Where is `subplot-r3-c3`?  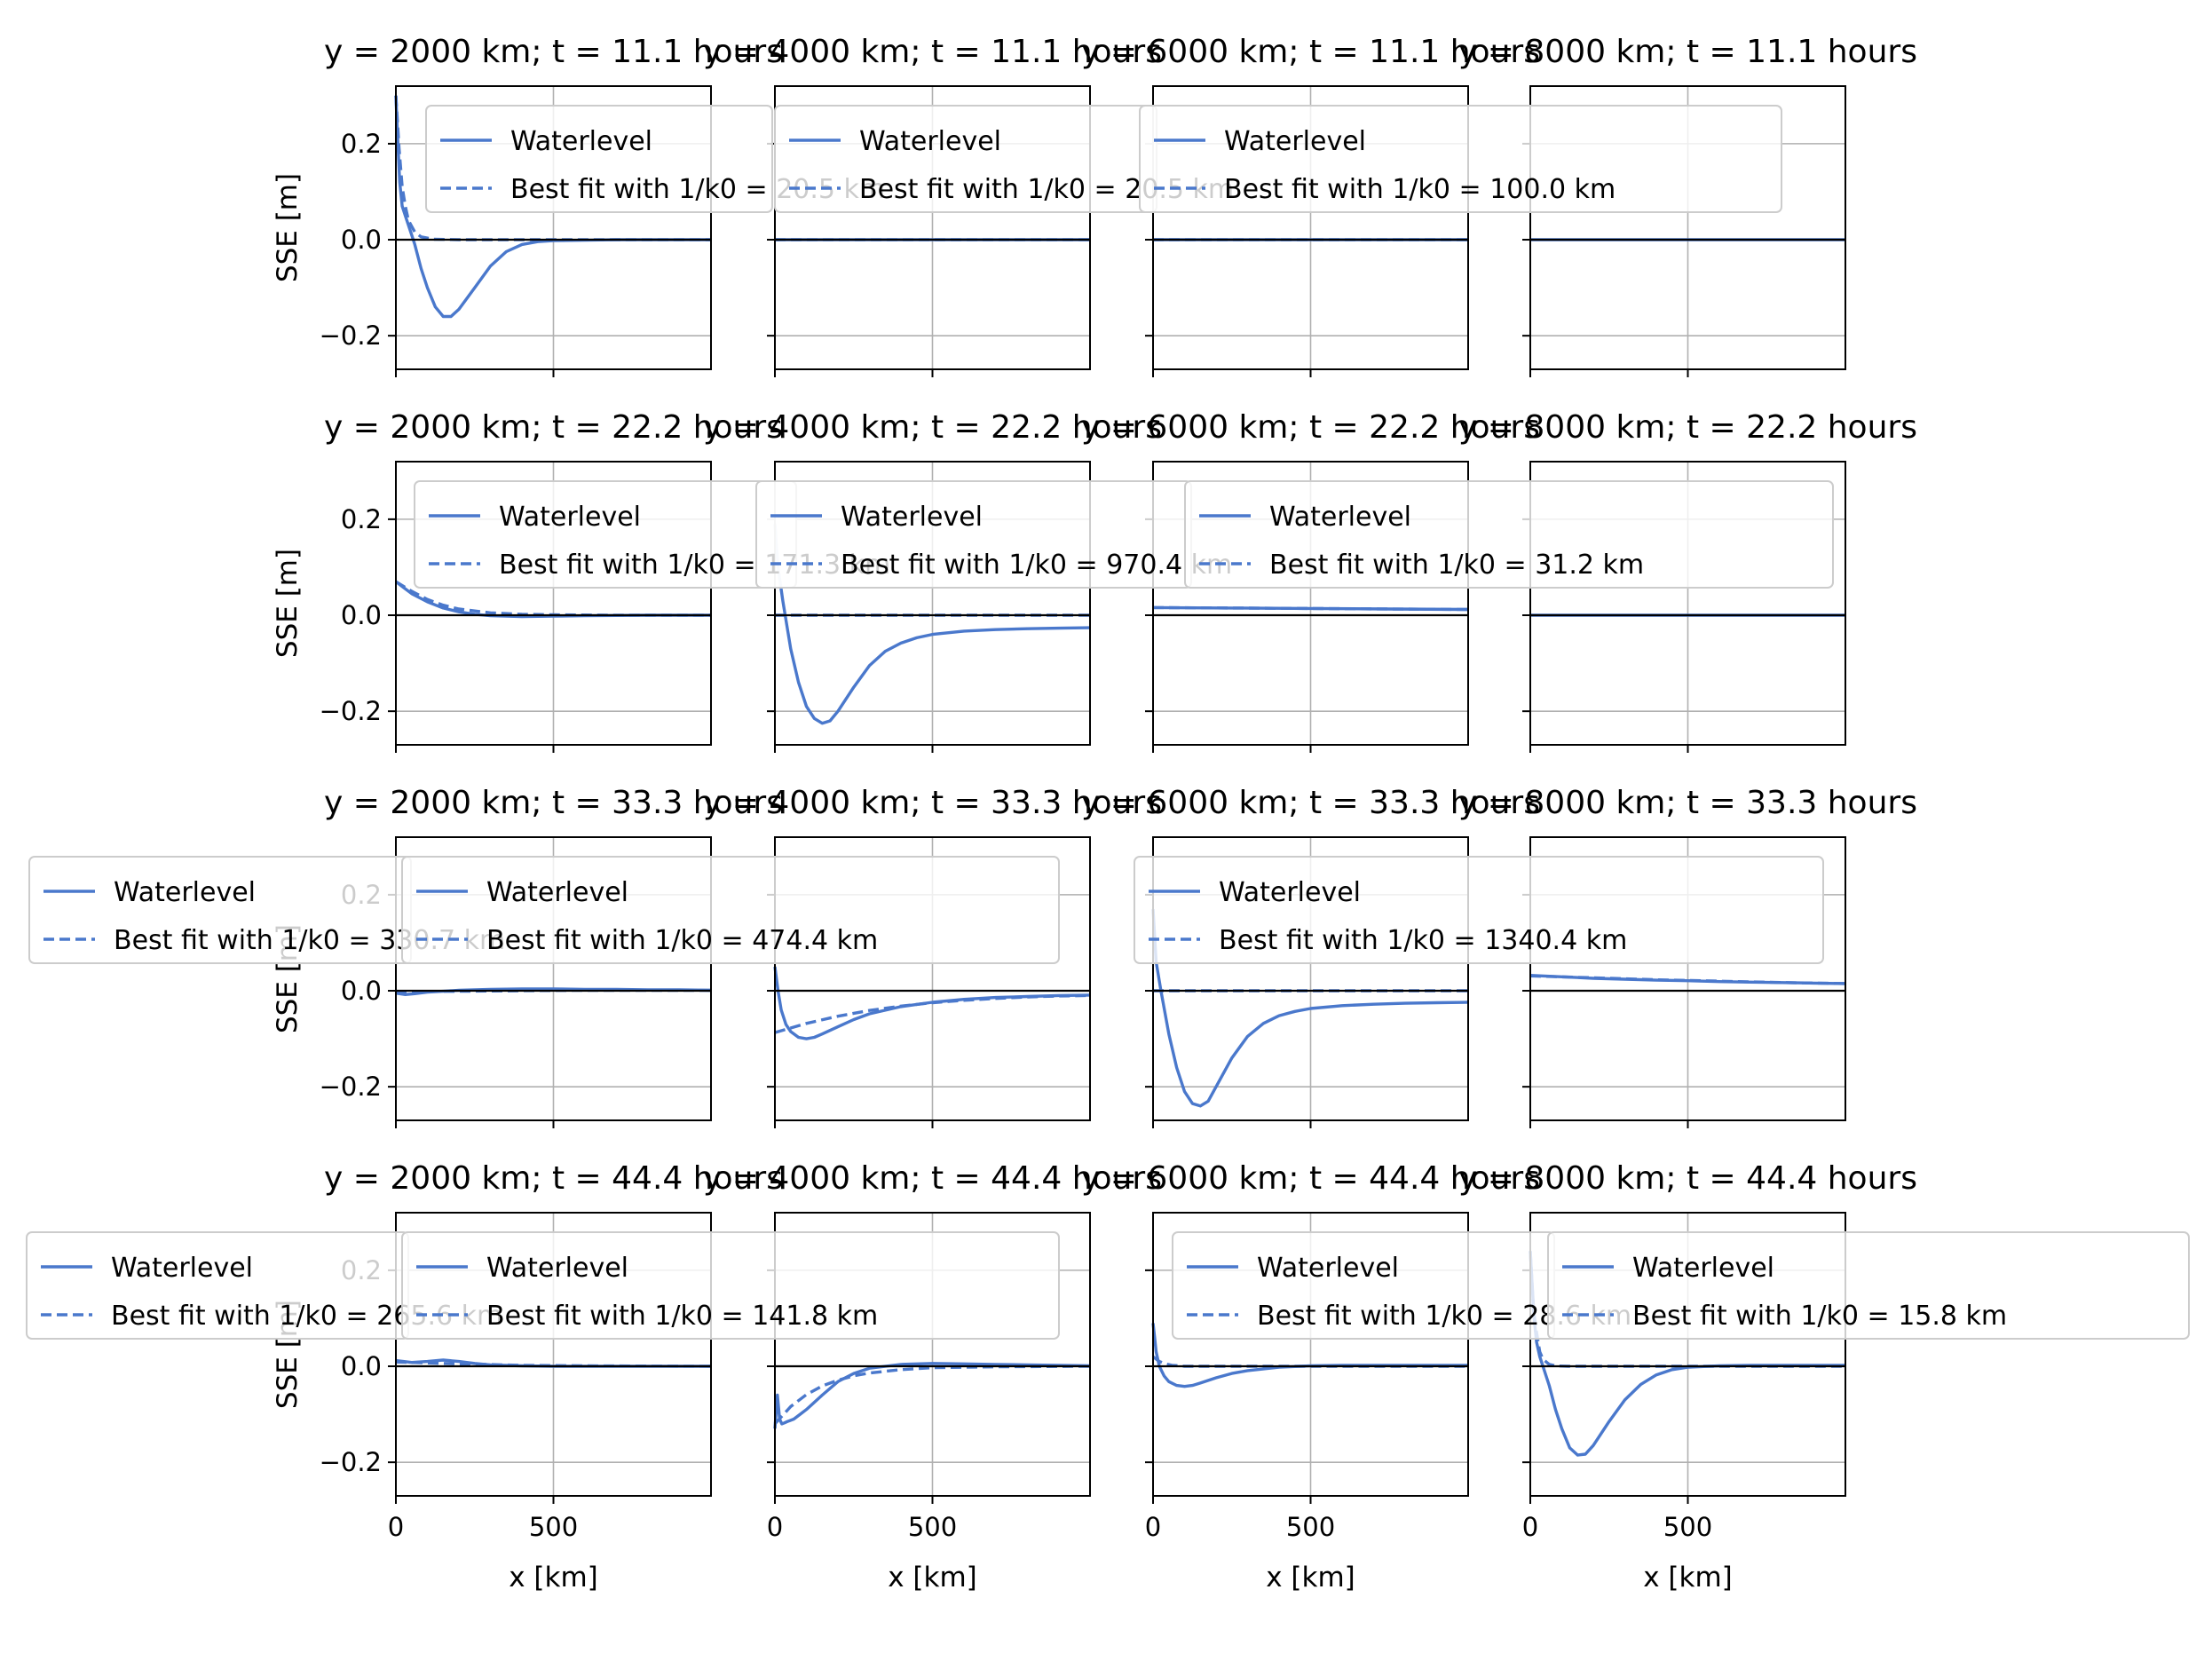 subplot-r3-c3 is located at coordinates (1307, 982).